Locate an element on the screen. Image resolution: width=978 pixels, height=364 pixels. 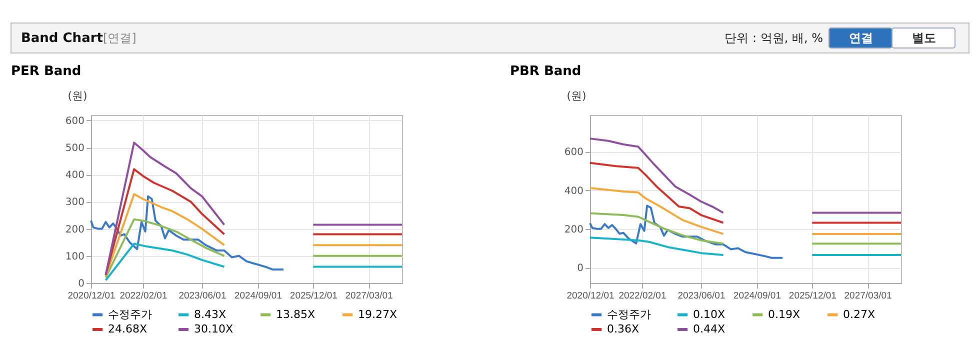
text: [연결] is located at coordinates (119, 38).